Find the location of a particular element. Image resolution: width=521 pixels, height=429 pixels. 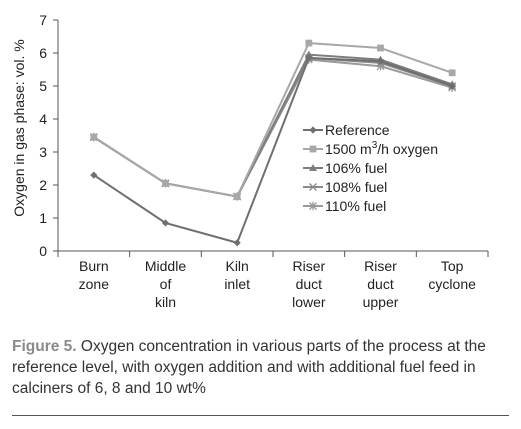

x-category-label: Burn is located at coordinates (94, 266).